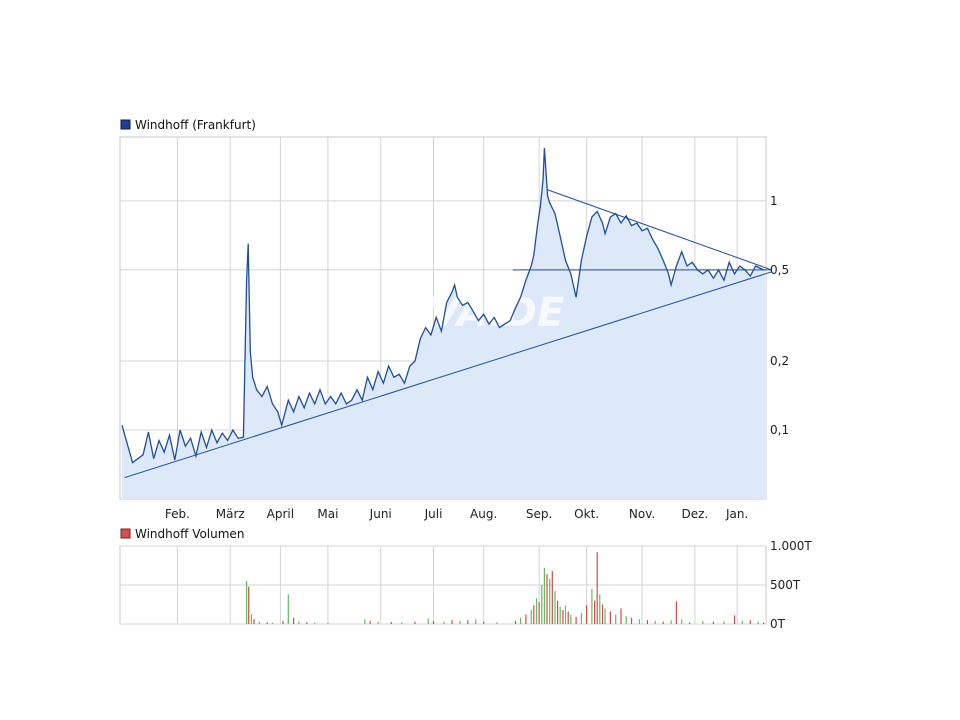 This screenshot has width=960, height=720. I want to click on price-x-tick-label: Nov., so click(642, 514).